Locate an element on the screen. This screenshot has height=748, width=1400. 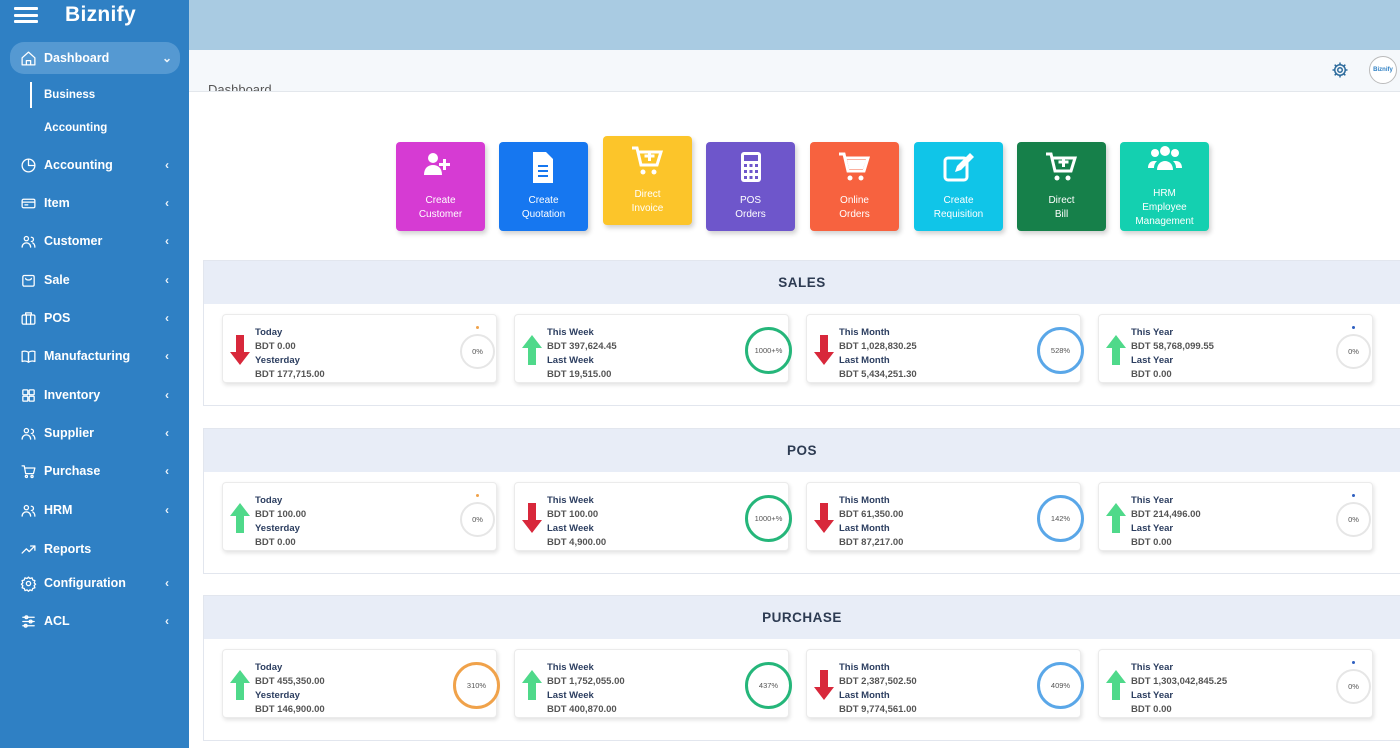
percent-ring: 0% is located at coordinates (477, 519).